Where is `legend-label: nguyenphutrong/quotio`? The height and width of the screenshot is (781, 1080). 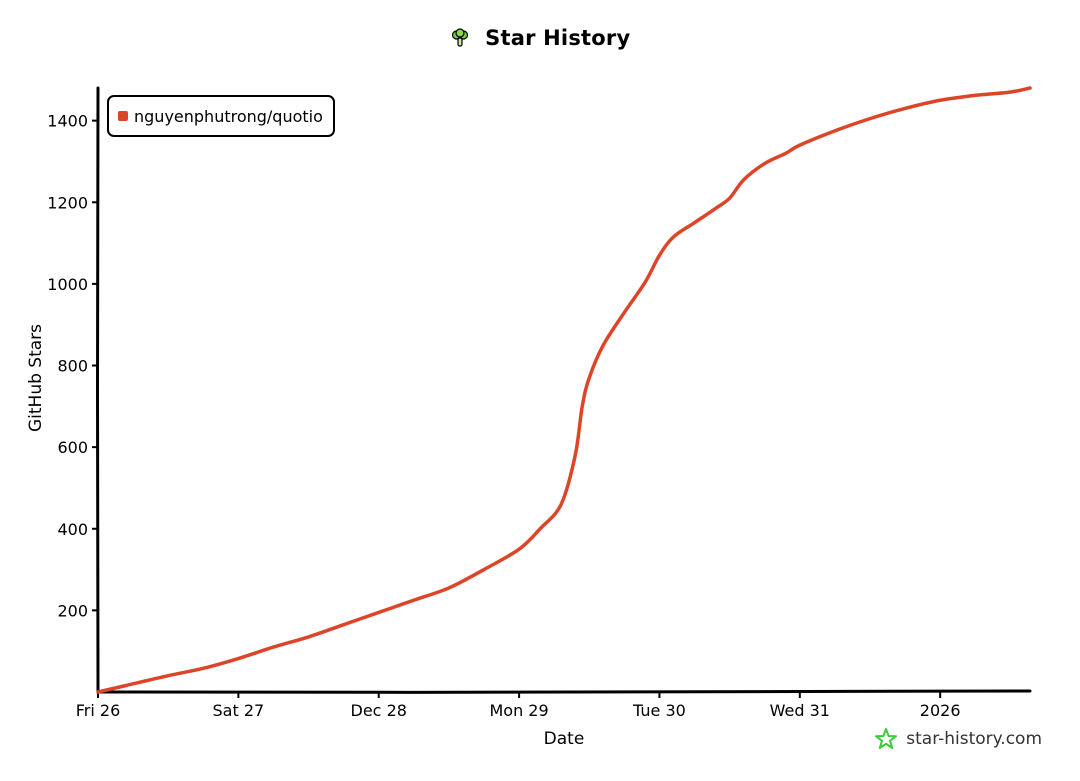
legend-label: nguyenphutrong/quotio is located at coordinates (228, 116).